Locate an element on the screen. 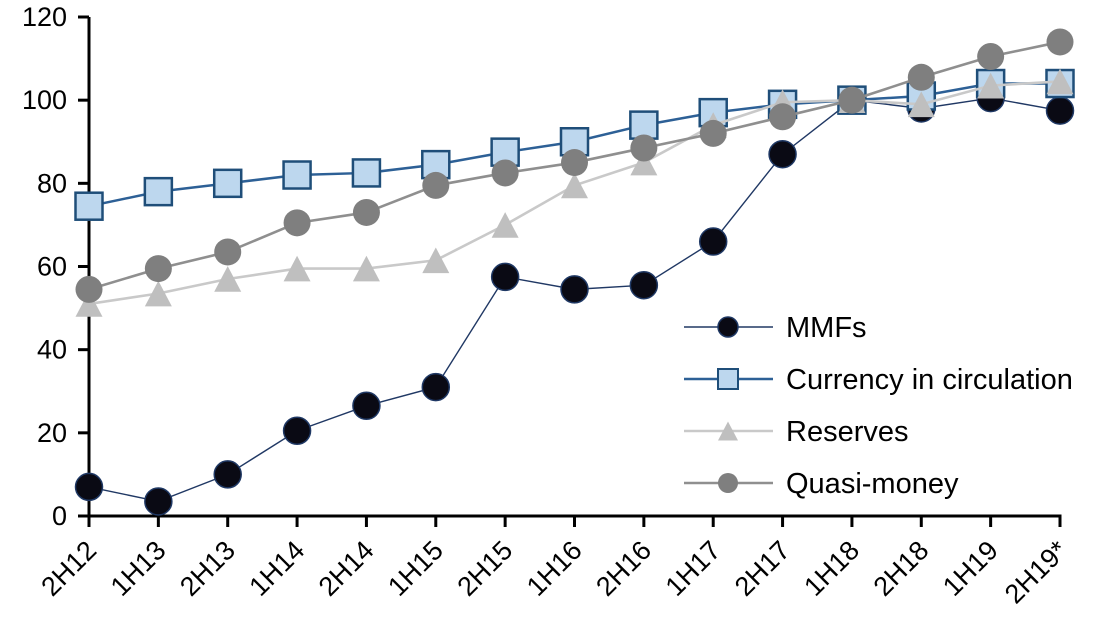 The image size is (1119, 640). x-axis-tick-label: 1H18 is located at coordinates (831, 568).